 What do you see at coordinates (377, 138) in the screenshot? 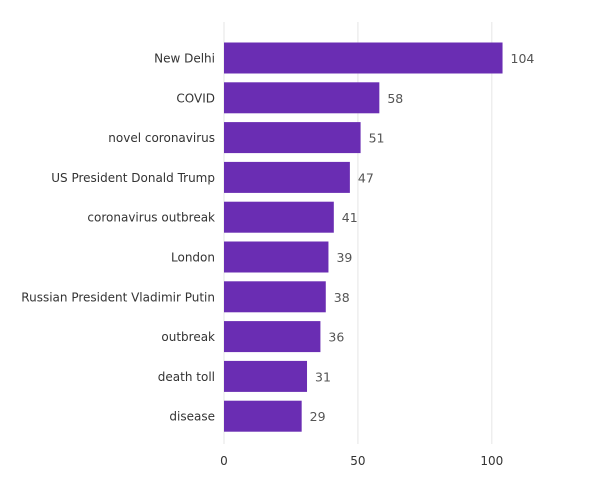
I see `value-label: 51` at bounding box center [377, 138].